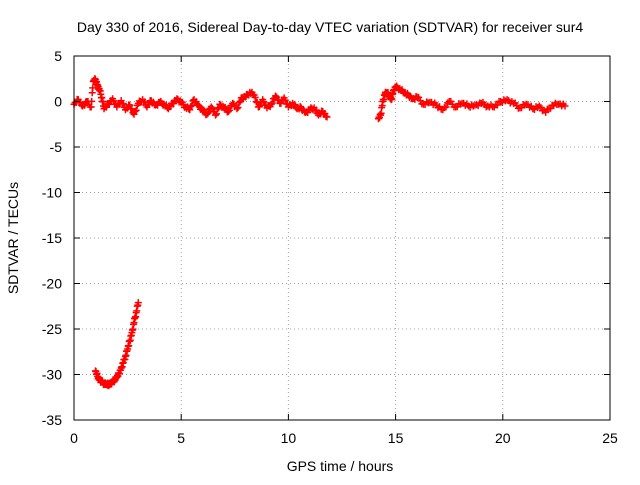  I want to click on y-tick-label: -30, so click(52, 375).